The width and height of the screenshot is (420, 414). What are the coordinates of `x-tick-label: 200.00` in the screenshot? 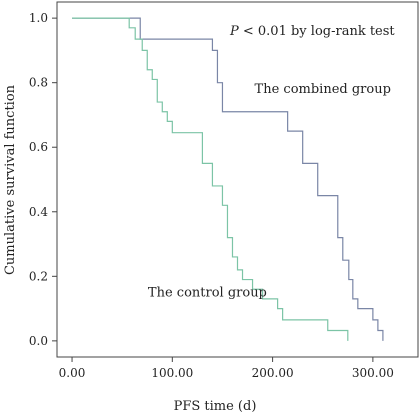 It's located at (273, 373).